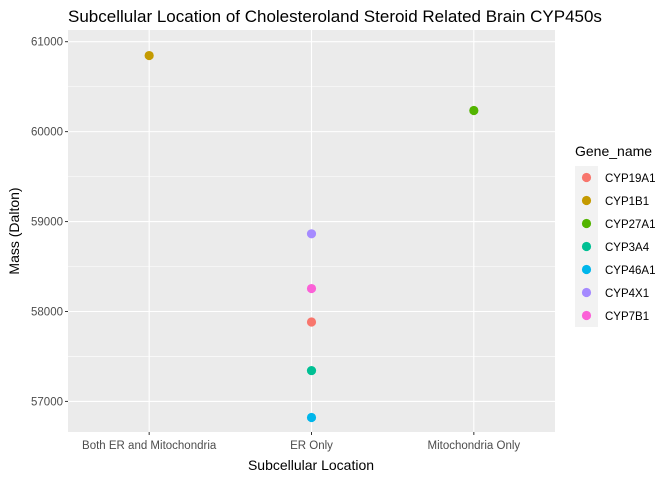  What do you see at coordinates (627, 248) in the screenshot?
I see `legend-label: CYP3A4` at bounding box center [627, 248].